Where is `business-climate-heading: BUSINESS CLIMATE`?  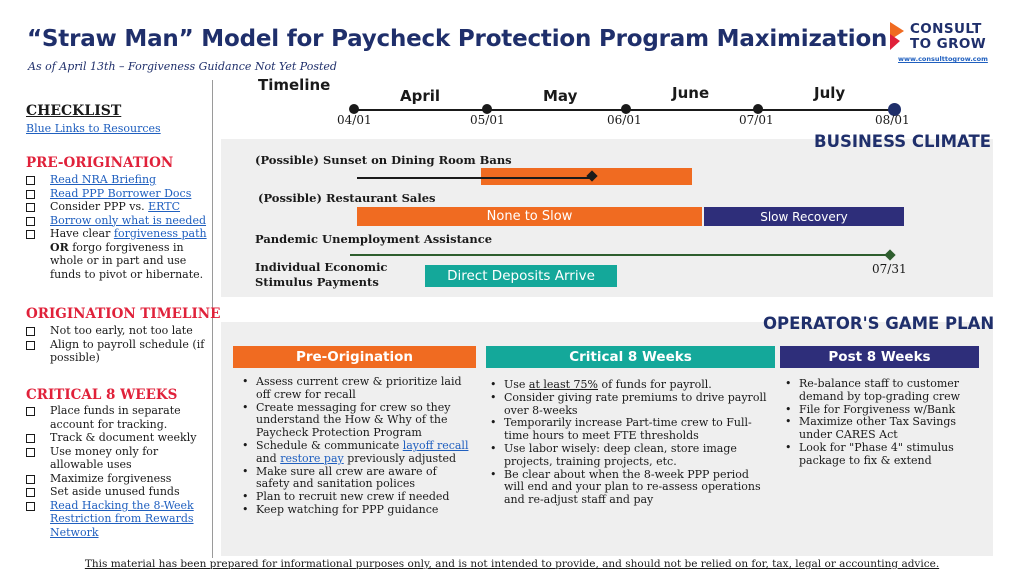 business-climate-heading: BUSINESS CLIMATE is located at coordinates (903, 141).